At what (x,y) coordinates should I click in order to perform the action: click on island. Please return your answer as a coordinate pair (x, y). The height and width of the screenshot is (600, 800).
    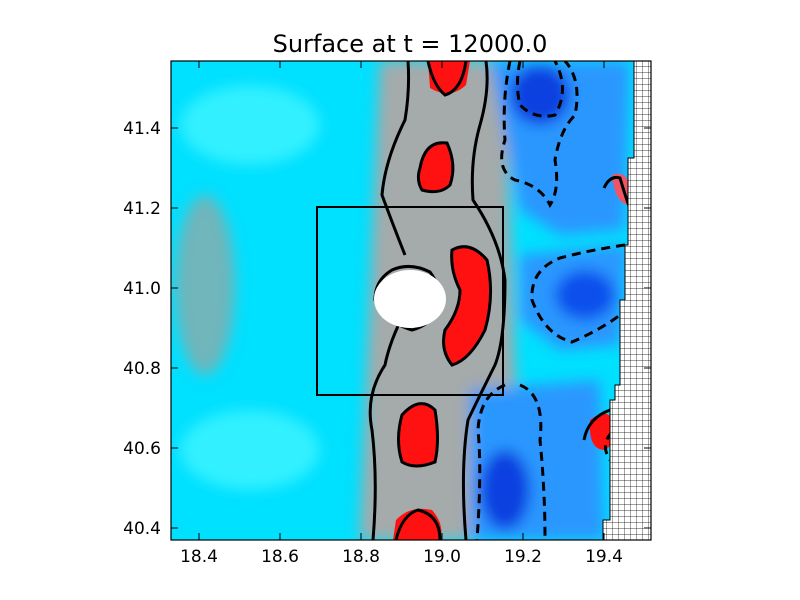
    Looking at the image, I should click on (410, 299).